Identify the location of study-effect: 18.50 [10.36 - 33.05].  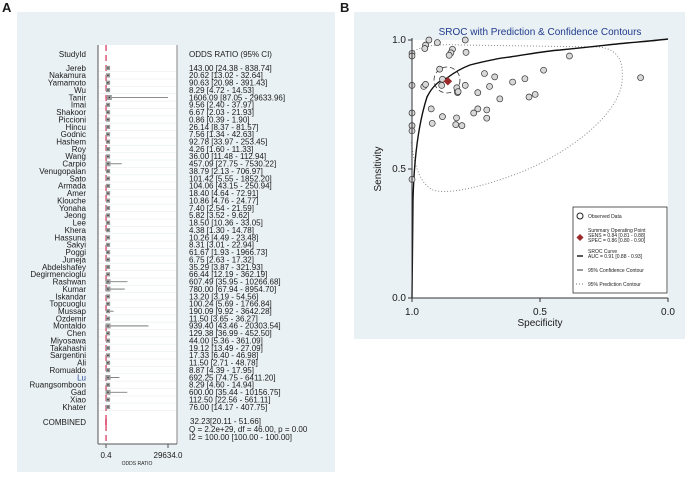
(226, 223).